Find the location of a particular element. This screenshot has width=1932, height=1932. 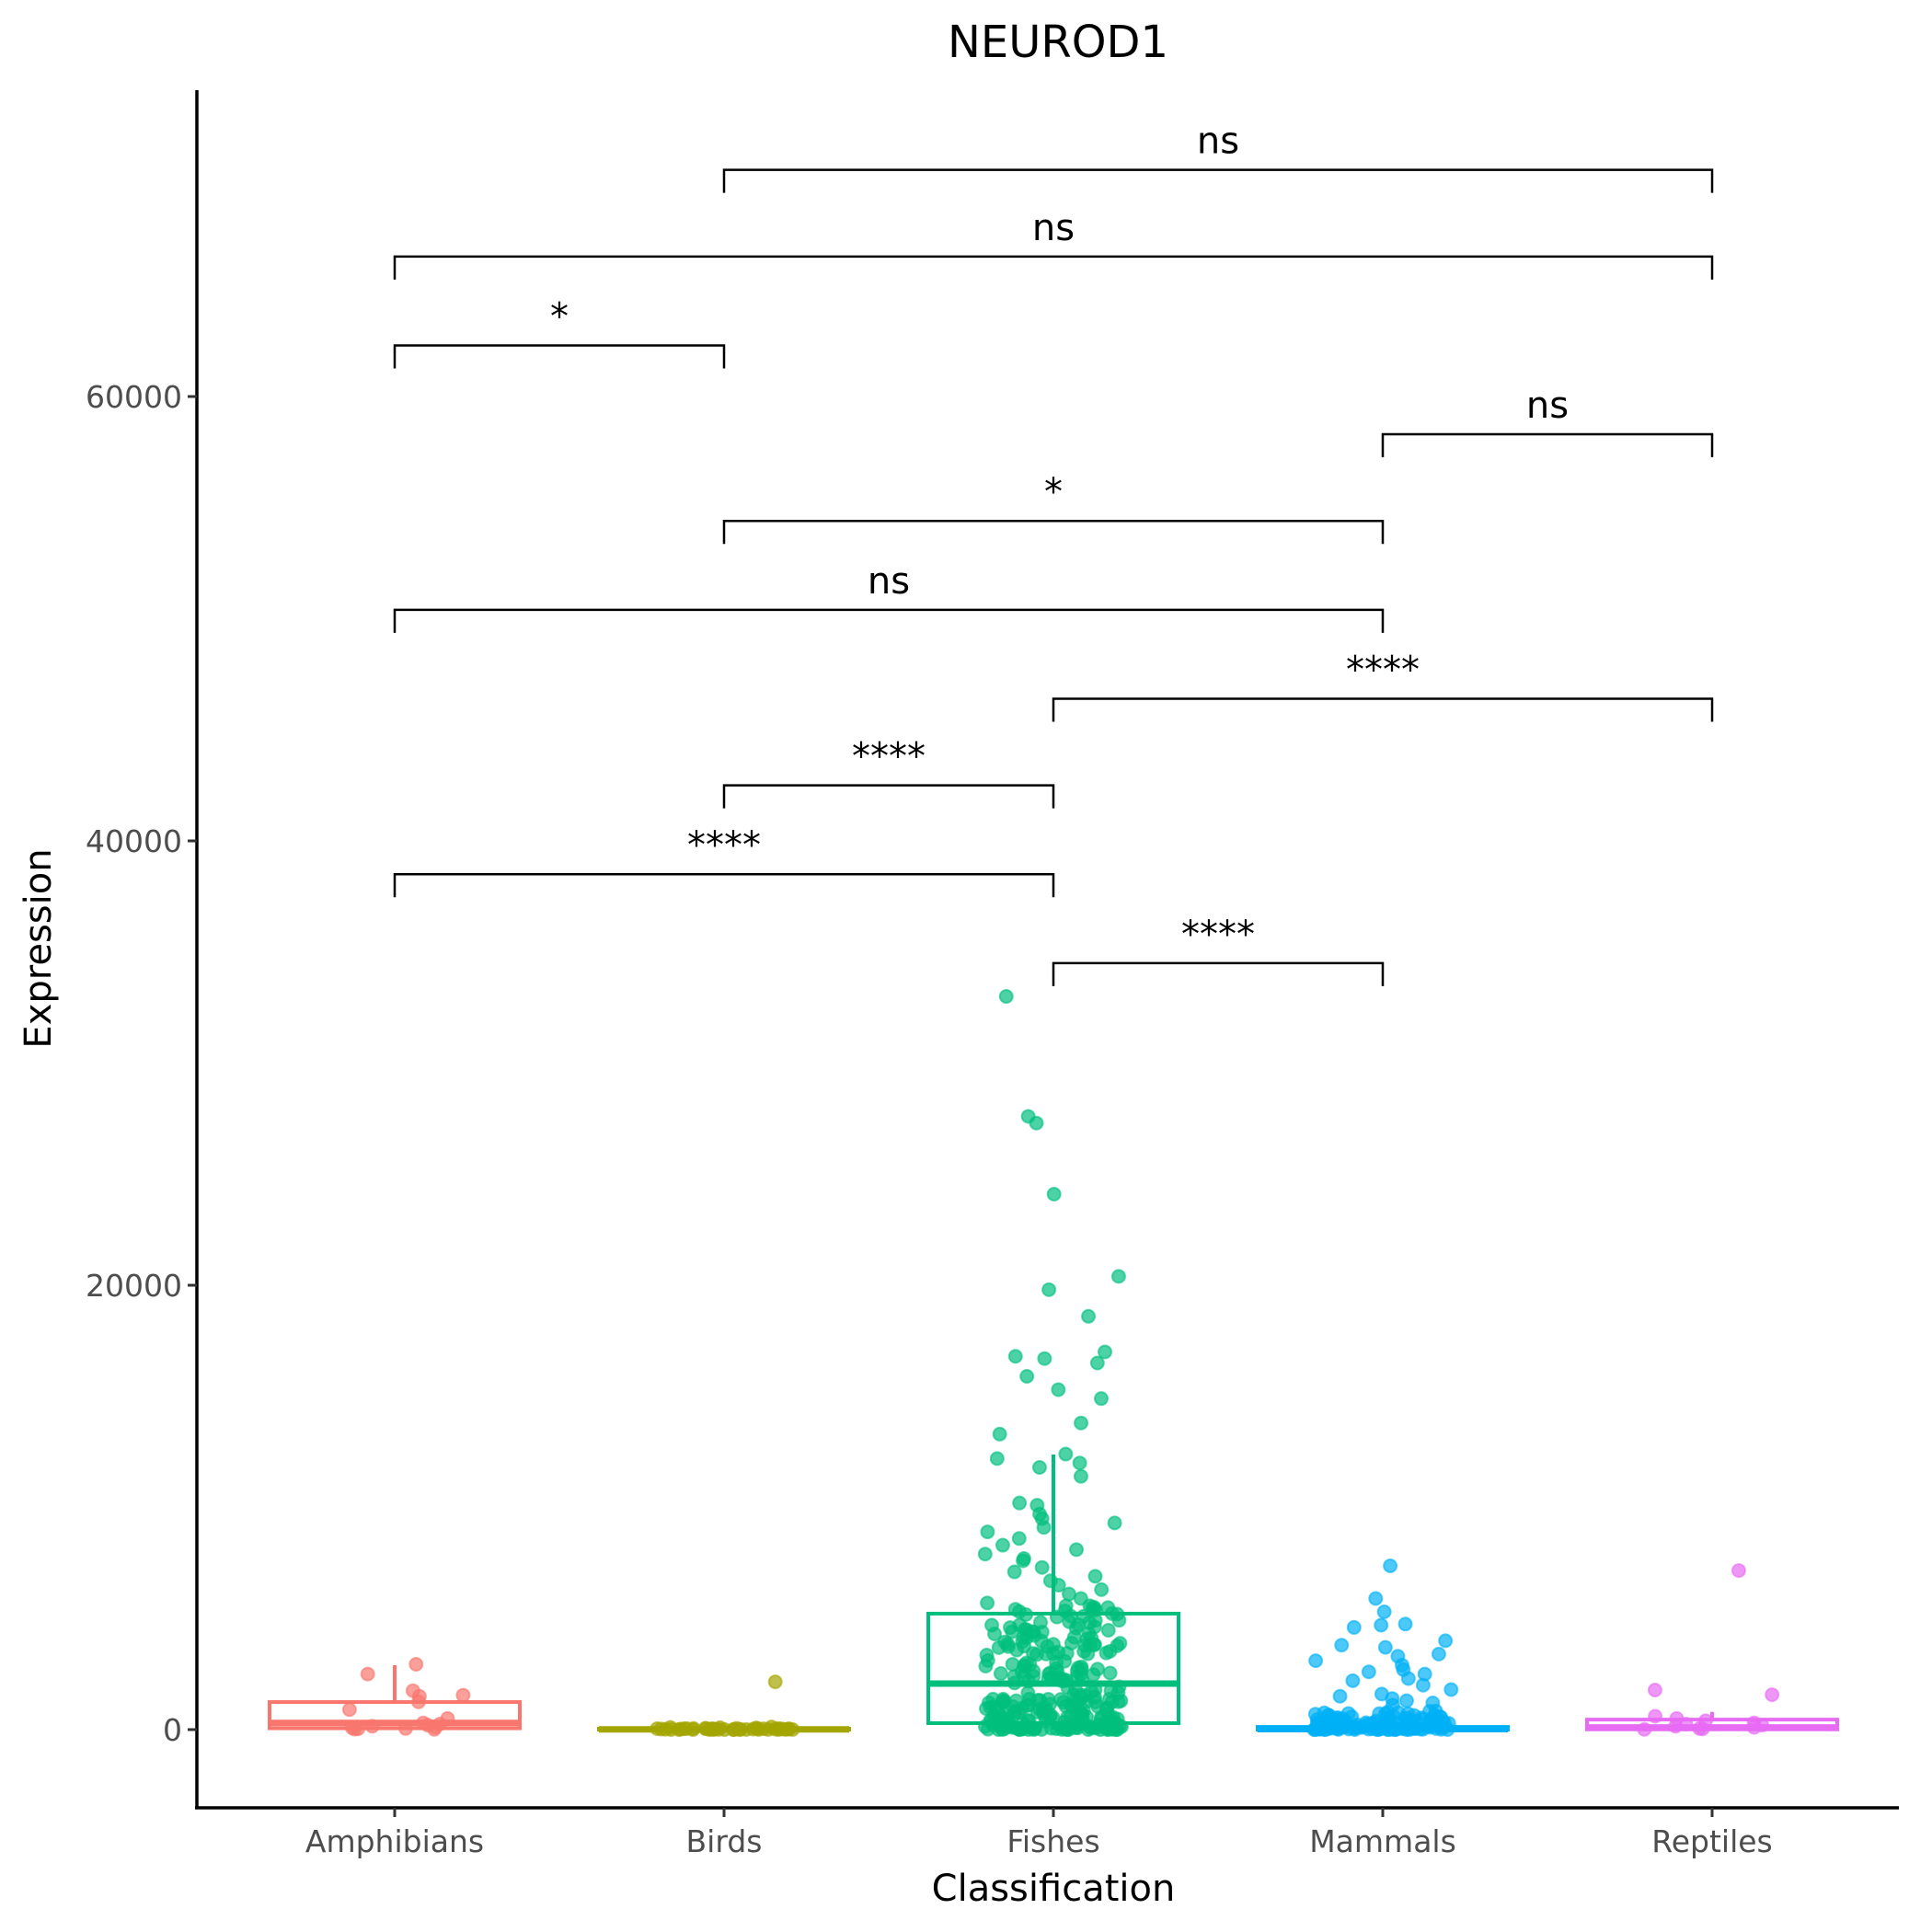

box-iqr is located at coordinates (395, 1715).